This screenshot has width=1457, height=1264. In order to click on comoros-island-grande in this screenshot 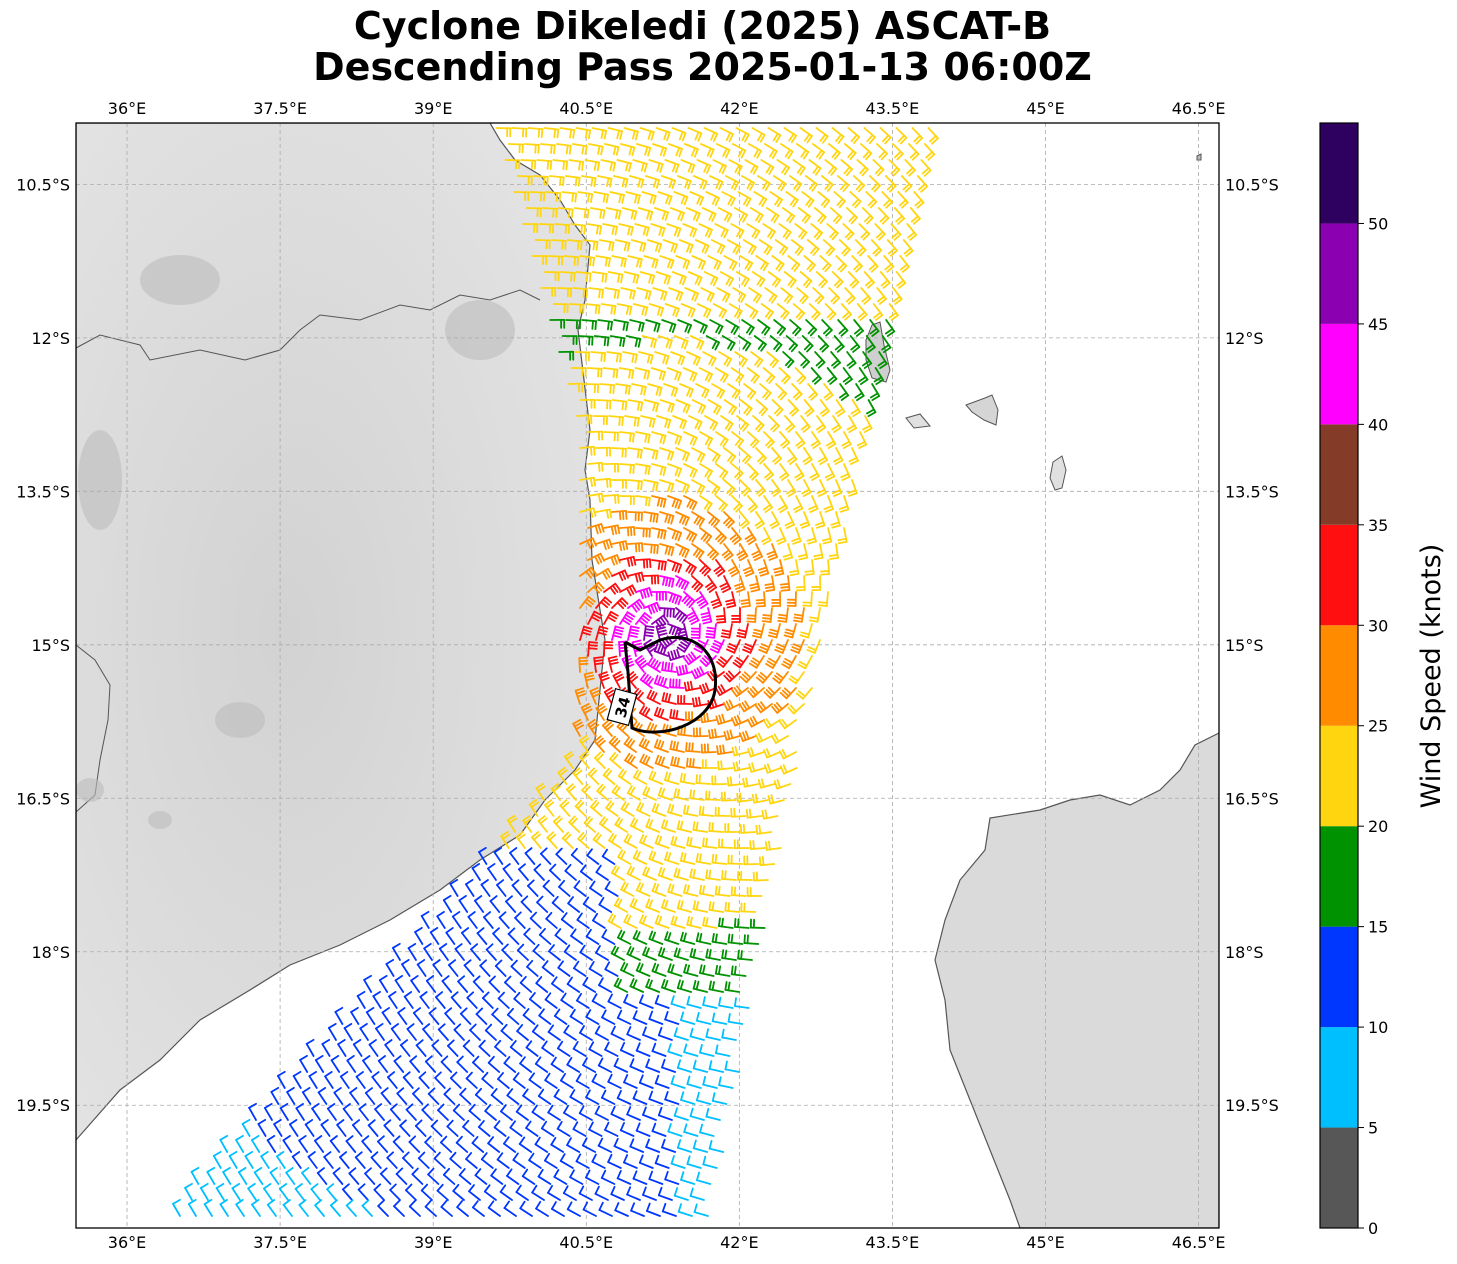, I will do `click(878, 352)`.